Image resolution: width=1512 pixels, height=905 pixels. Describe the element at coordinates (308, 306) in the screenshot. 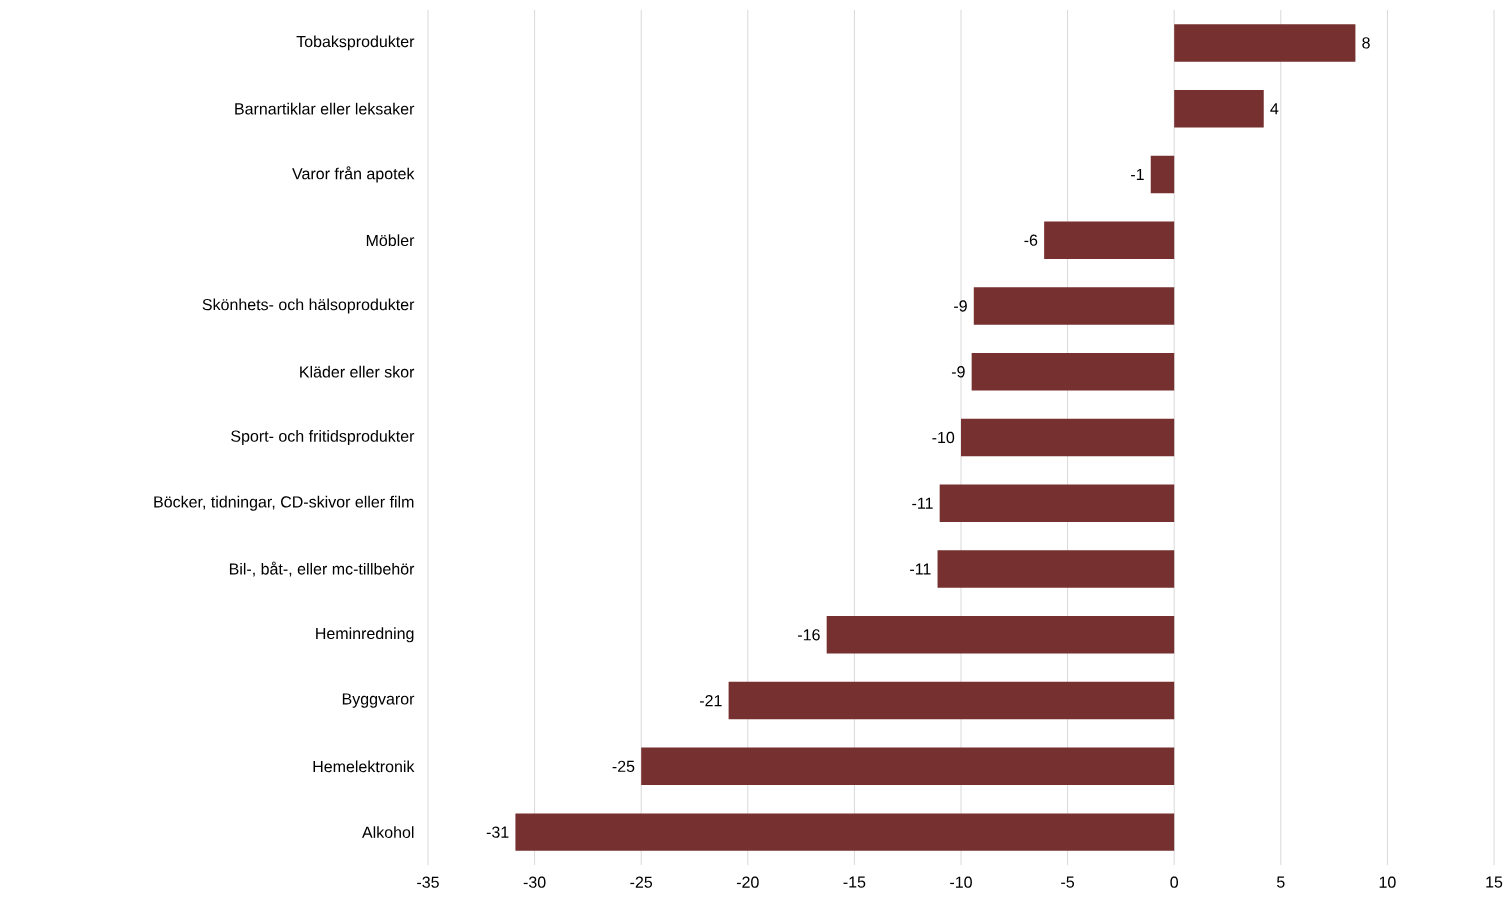

I see `y-tick-label: Skönhets- och hälsoprodukter` at that location.